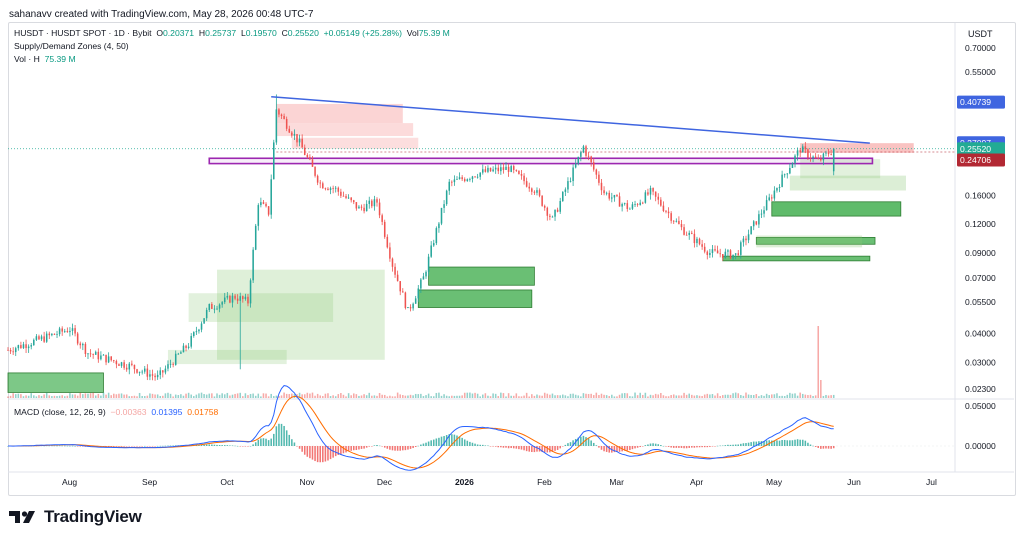  I want to click on time-tick-label: 2026, so click(464, 482).